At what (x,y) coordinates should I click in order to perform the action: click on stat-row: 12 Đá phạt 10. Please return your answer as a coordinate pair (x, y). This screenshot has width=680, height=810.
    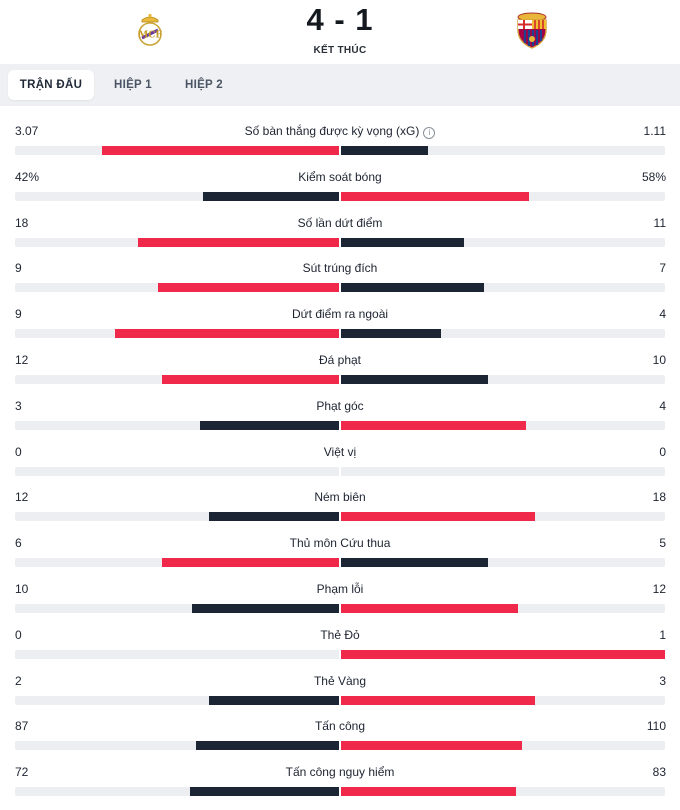
    Looking at the image, I should click on (340, 368).